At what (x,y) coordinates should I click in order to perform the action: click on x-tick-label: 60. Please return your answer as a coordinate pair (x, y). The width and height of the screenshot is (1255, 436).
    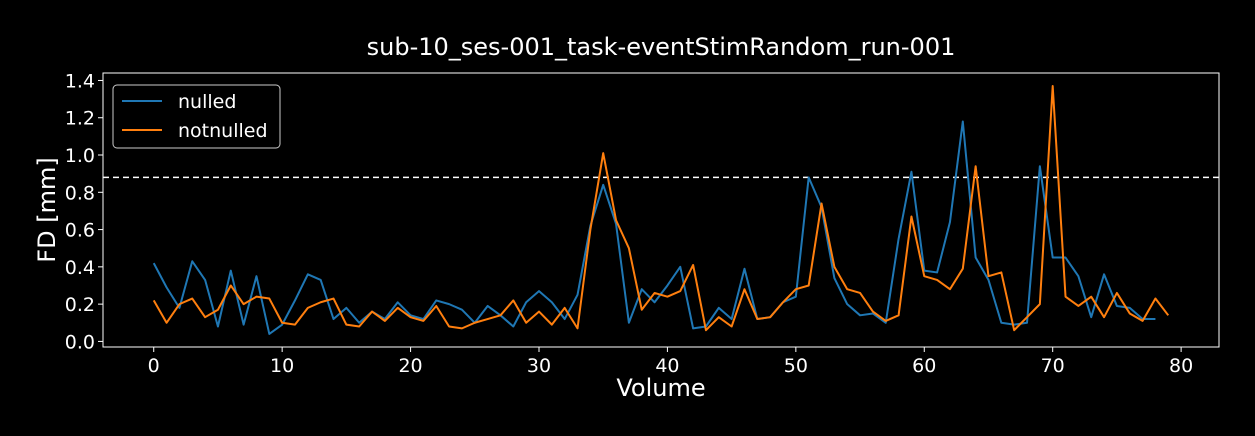
    Looking at the image, I should click on (924, 366).